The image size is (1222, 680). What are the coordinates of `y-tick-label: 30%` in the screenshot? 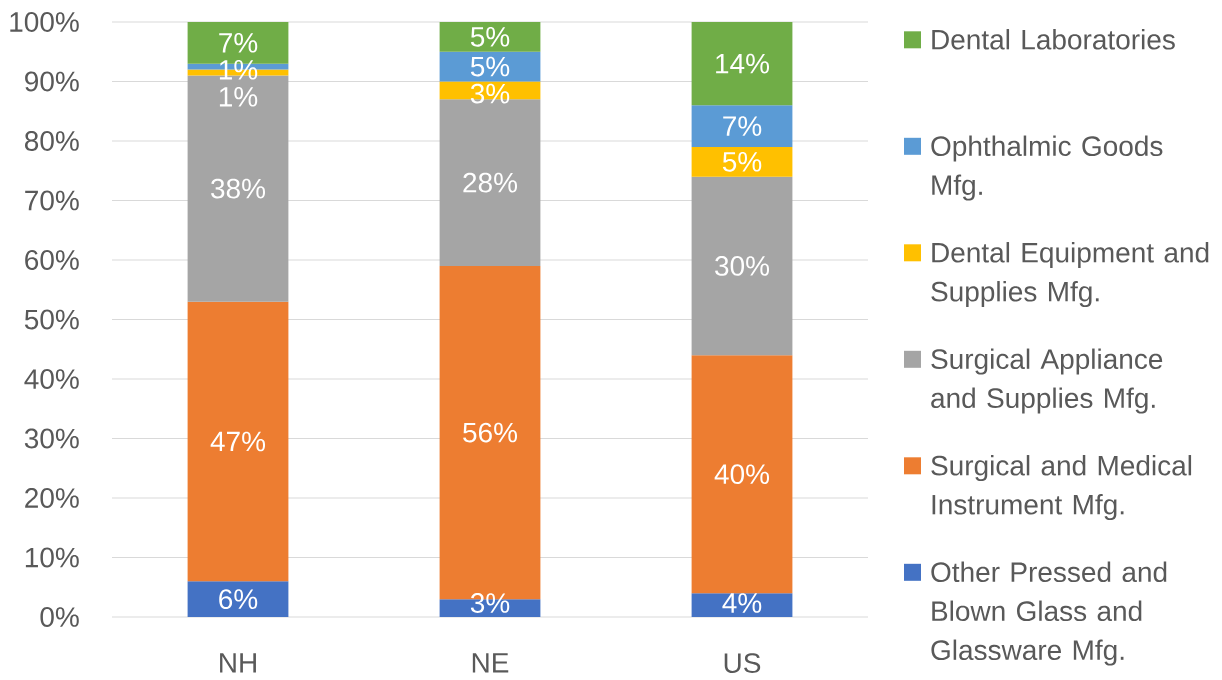 It's located at (51, 438).